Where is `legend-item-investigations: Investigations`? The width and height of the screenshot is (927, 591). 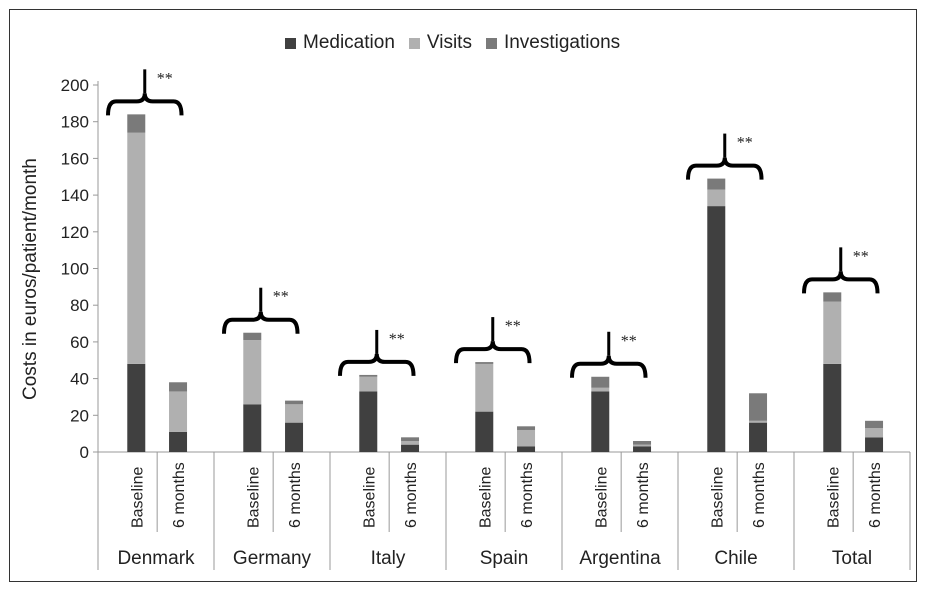 legend-item-investigations: Investigations is located at coordinates (553, 43).